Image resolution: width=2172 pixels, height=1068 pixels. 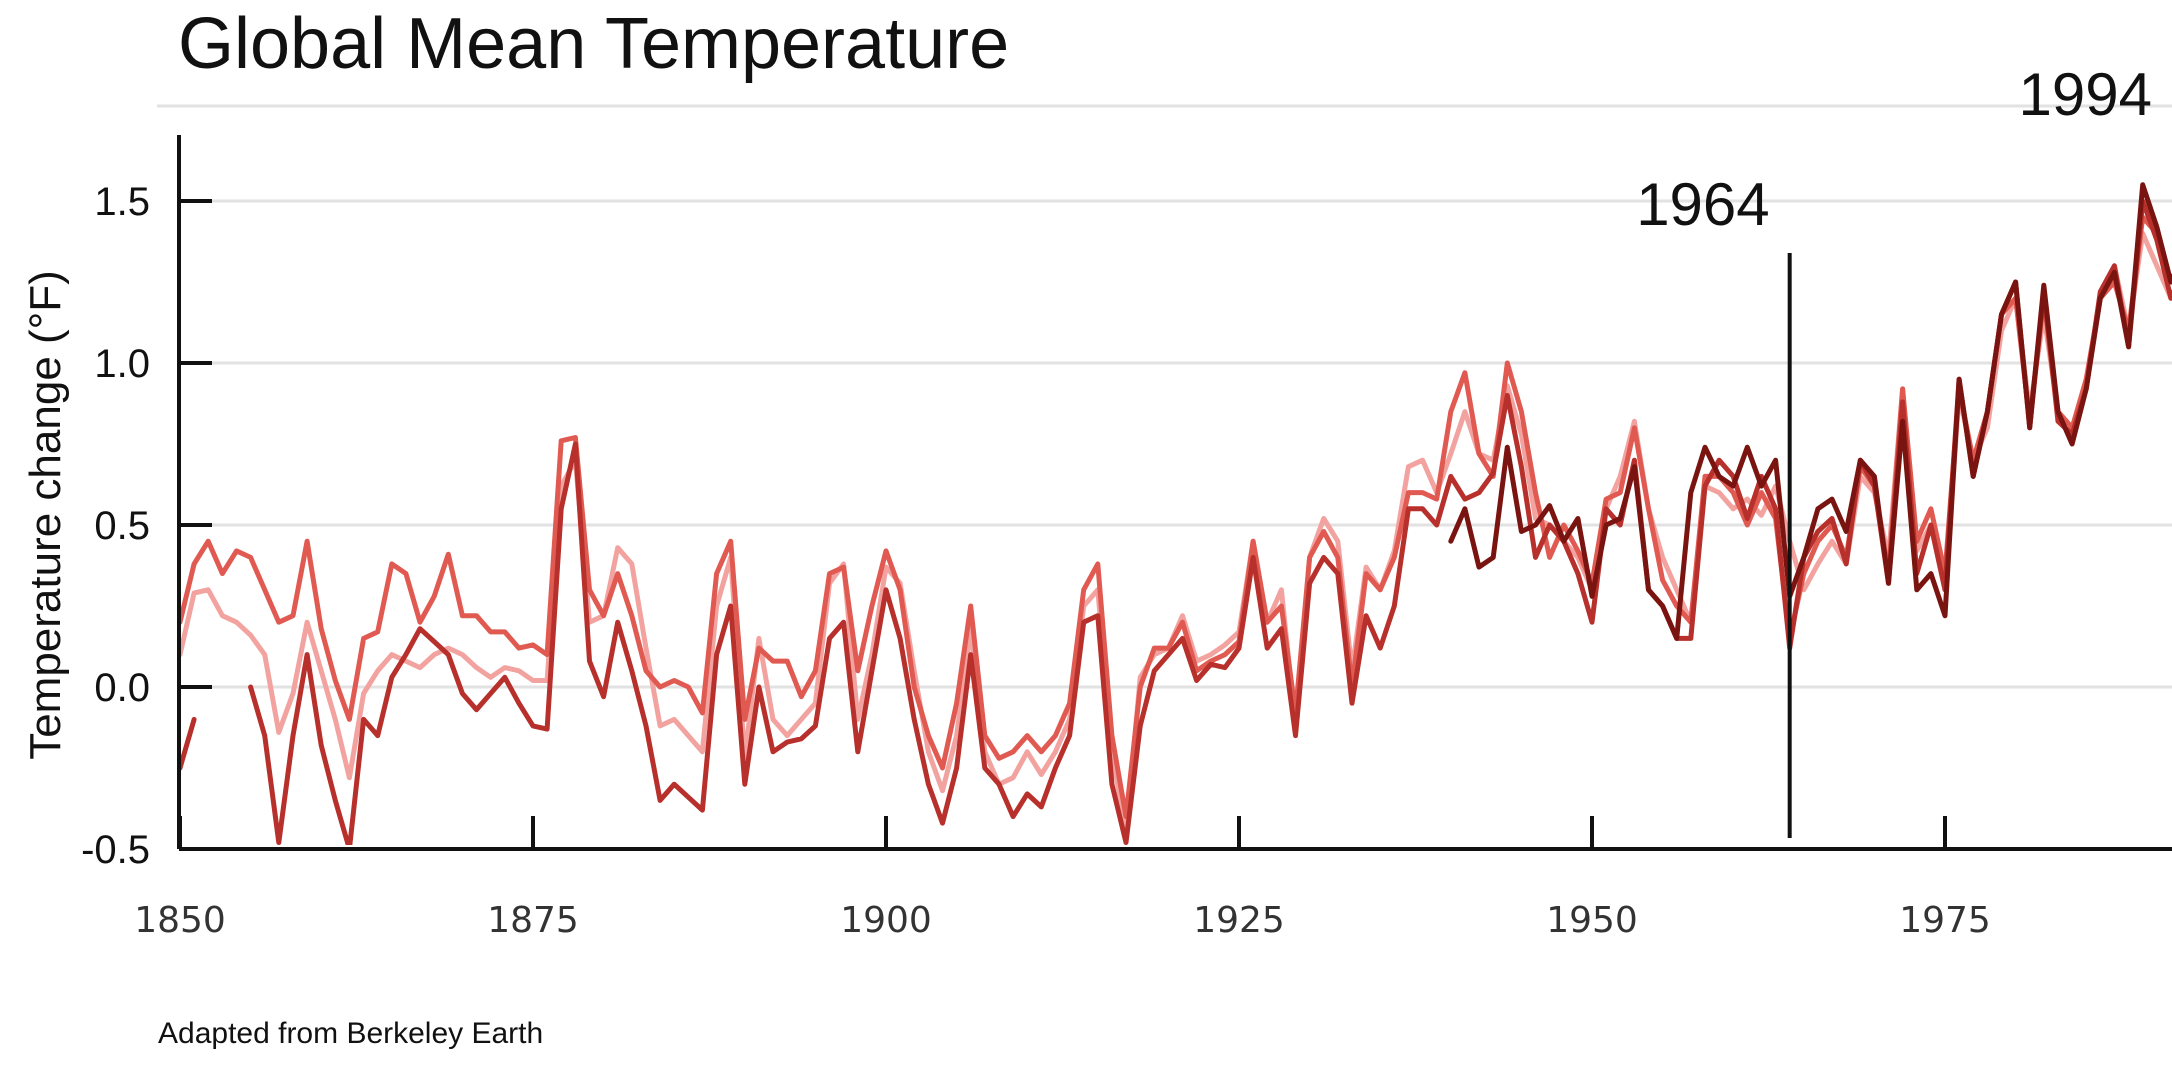 I want to click on x-tick-label: 1875, so click(x=533, y=920).